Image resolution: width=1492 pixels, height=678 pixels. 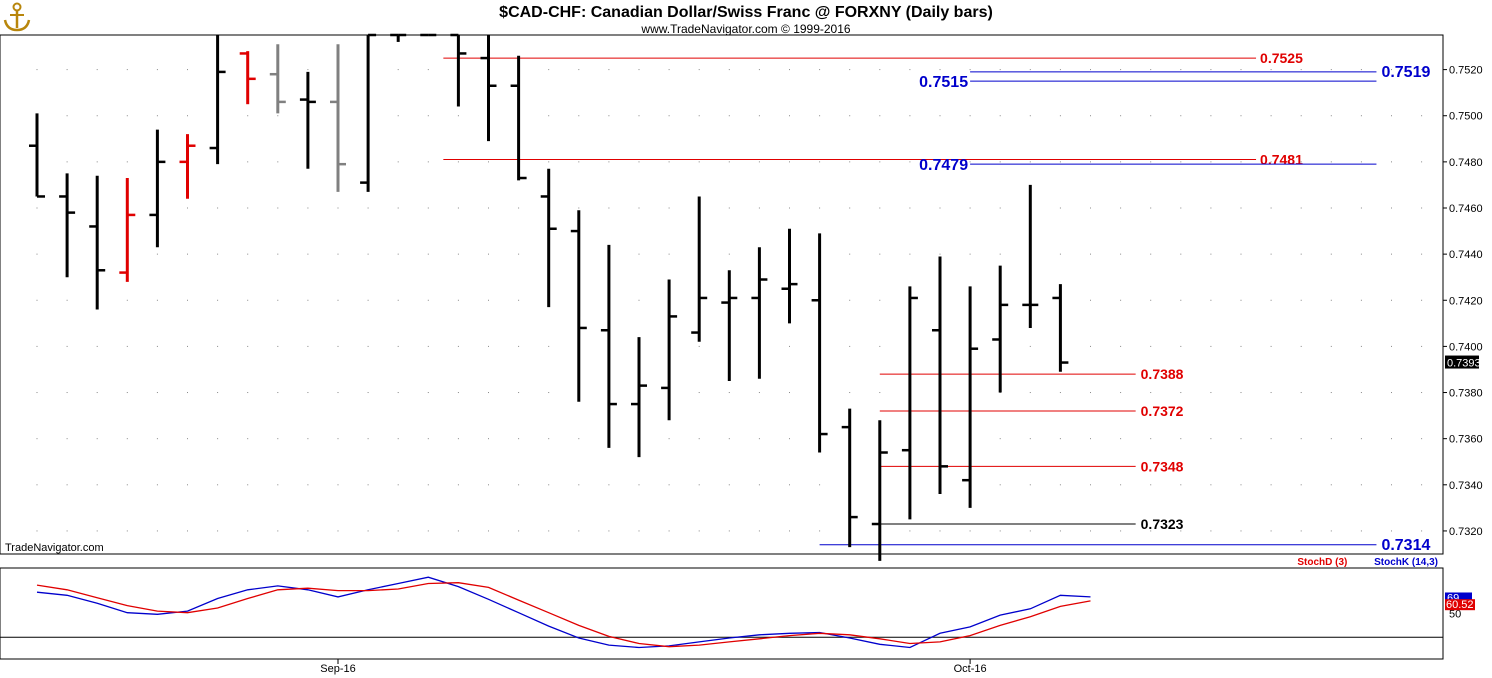 I want to click on price-tick-label: 0.7520, so click(x=1466, y=71).